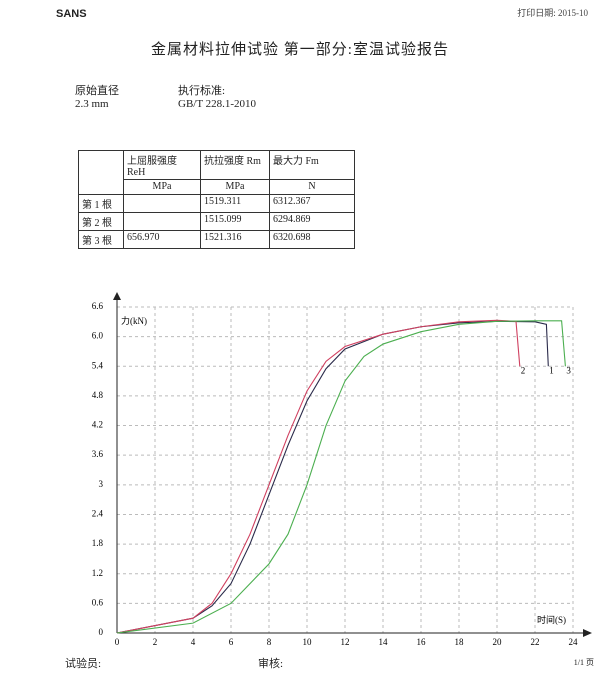 The image size is (600, 700). Describe the element at coordinates (384, 642) in the screenshot. I see `x-tick-label: 14` at that location.